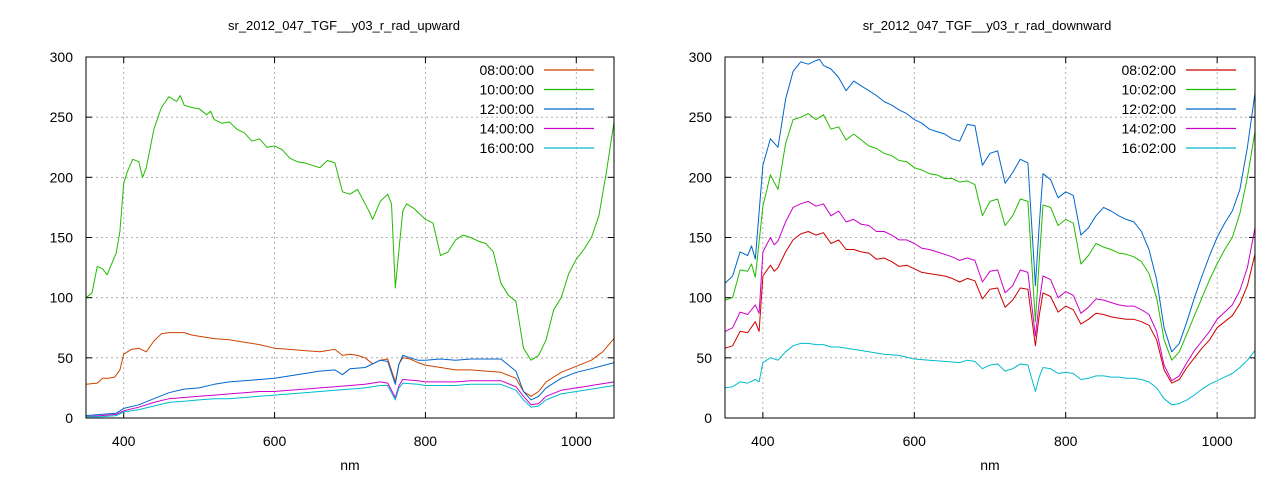  What do you see at coordinates (987, 25) in the screenshot?
I see `chart-title: sr_2012_047_TGF__y03_r_rad_downward` at bounding box center [987, 25].